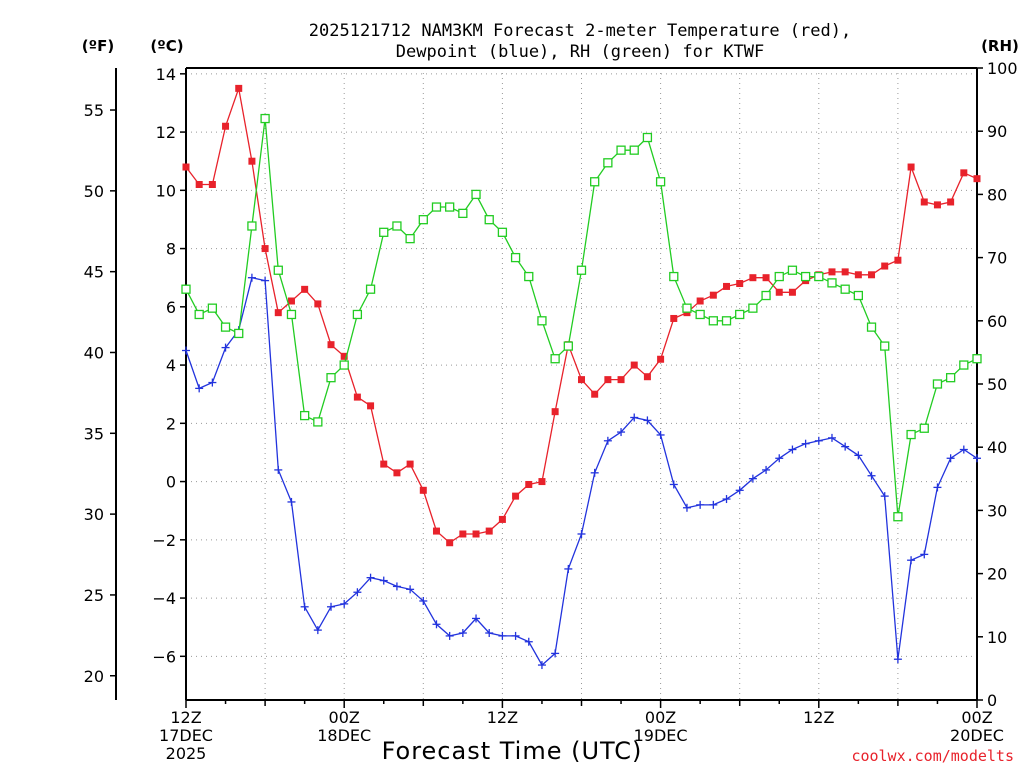 The image size is (1024, 768). Describe the element at coordinates (997, 321) in the screenshot. I see `rh-tick-label: 60` at that location.